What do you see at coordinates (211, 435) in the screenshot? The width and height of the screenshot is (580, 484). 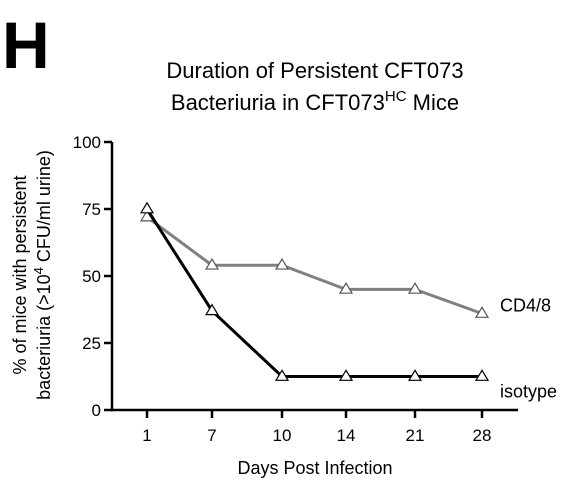 I see `x-tick-label-7: 7` at bounding box center [211, 435].